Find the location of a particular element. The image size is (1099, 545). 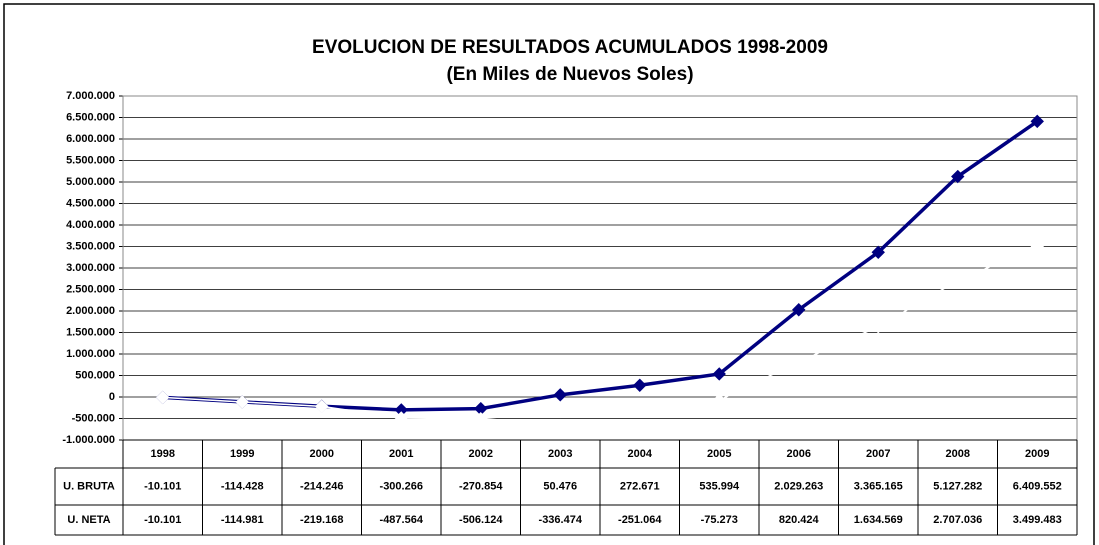

y-tick-label: 0 is located at coordinates (112, 397).